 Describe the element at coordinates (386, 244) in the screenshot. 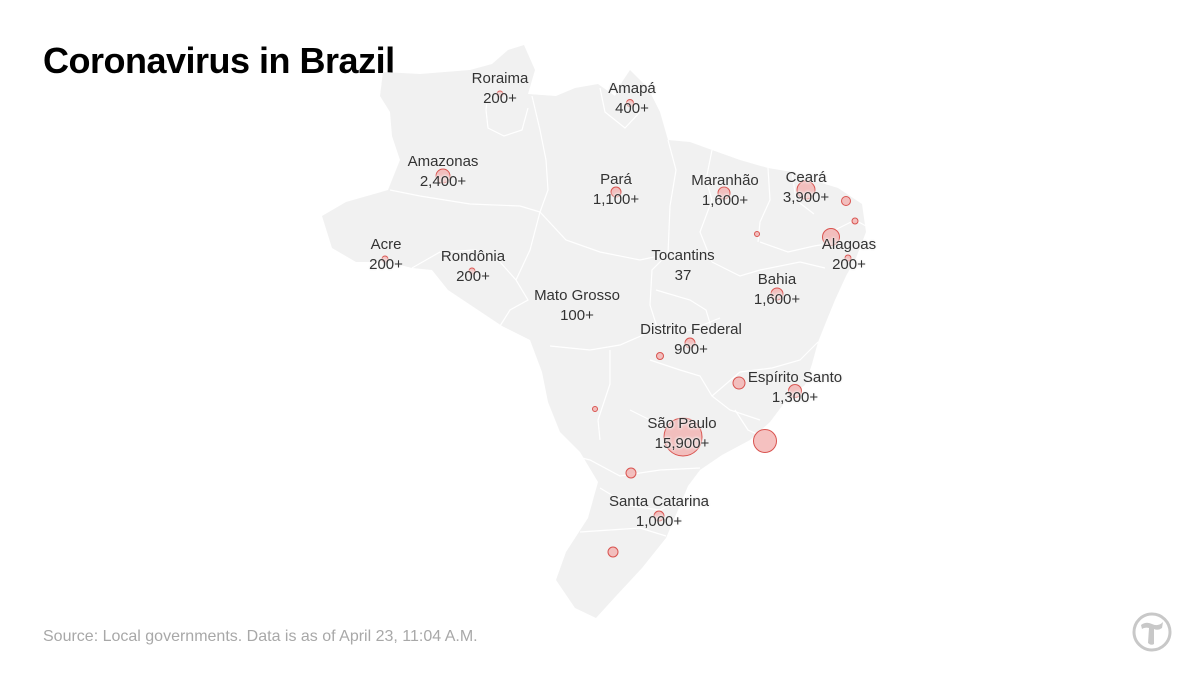

I see `state-name: Acre` at that location.